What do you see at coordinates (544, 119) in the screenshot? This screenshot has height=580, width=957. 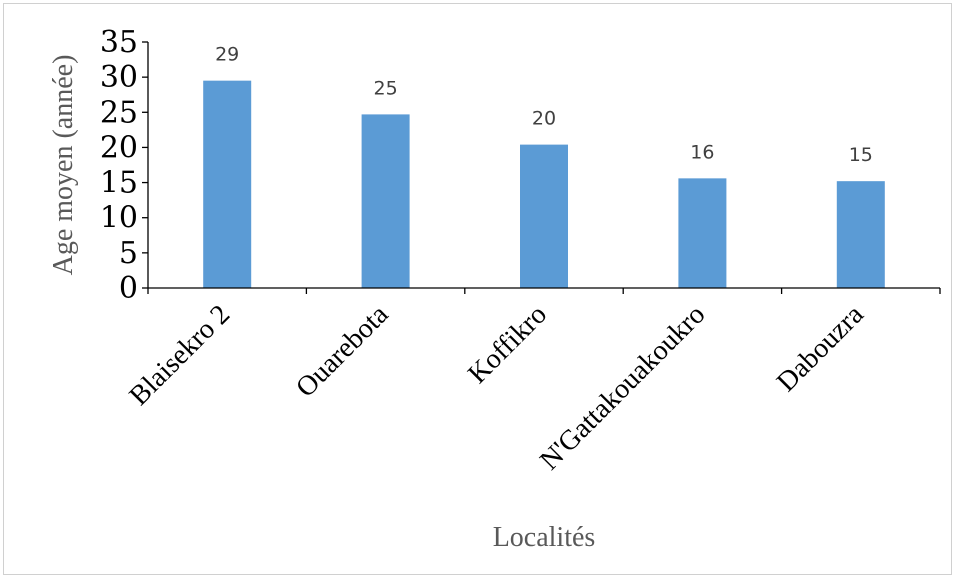 I see `data-label: 20` at bounding box center [544, 119].